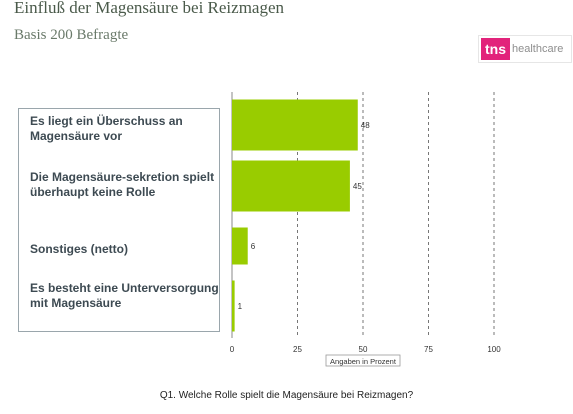  What do you see at coordinates (79, 249) in the screenshot?
I see `category-label-3: Sonstiges (netto)` at bounding box center [79, 249].